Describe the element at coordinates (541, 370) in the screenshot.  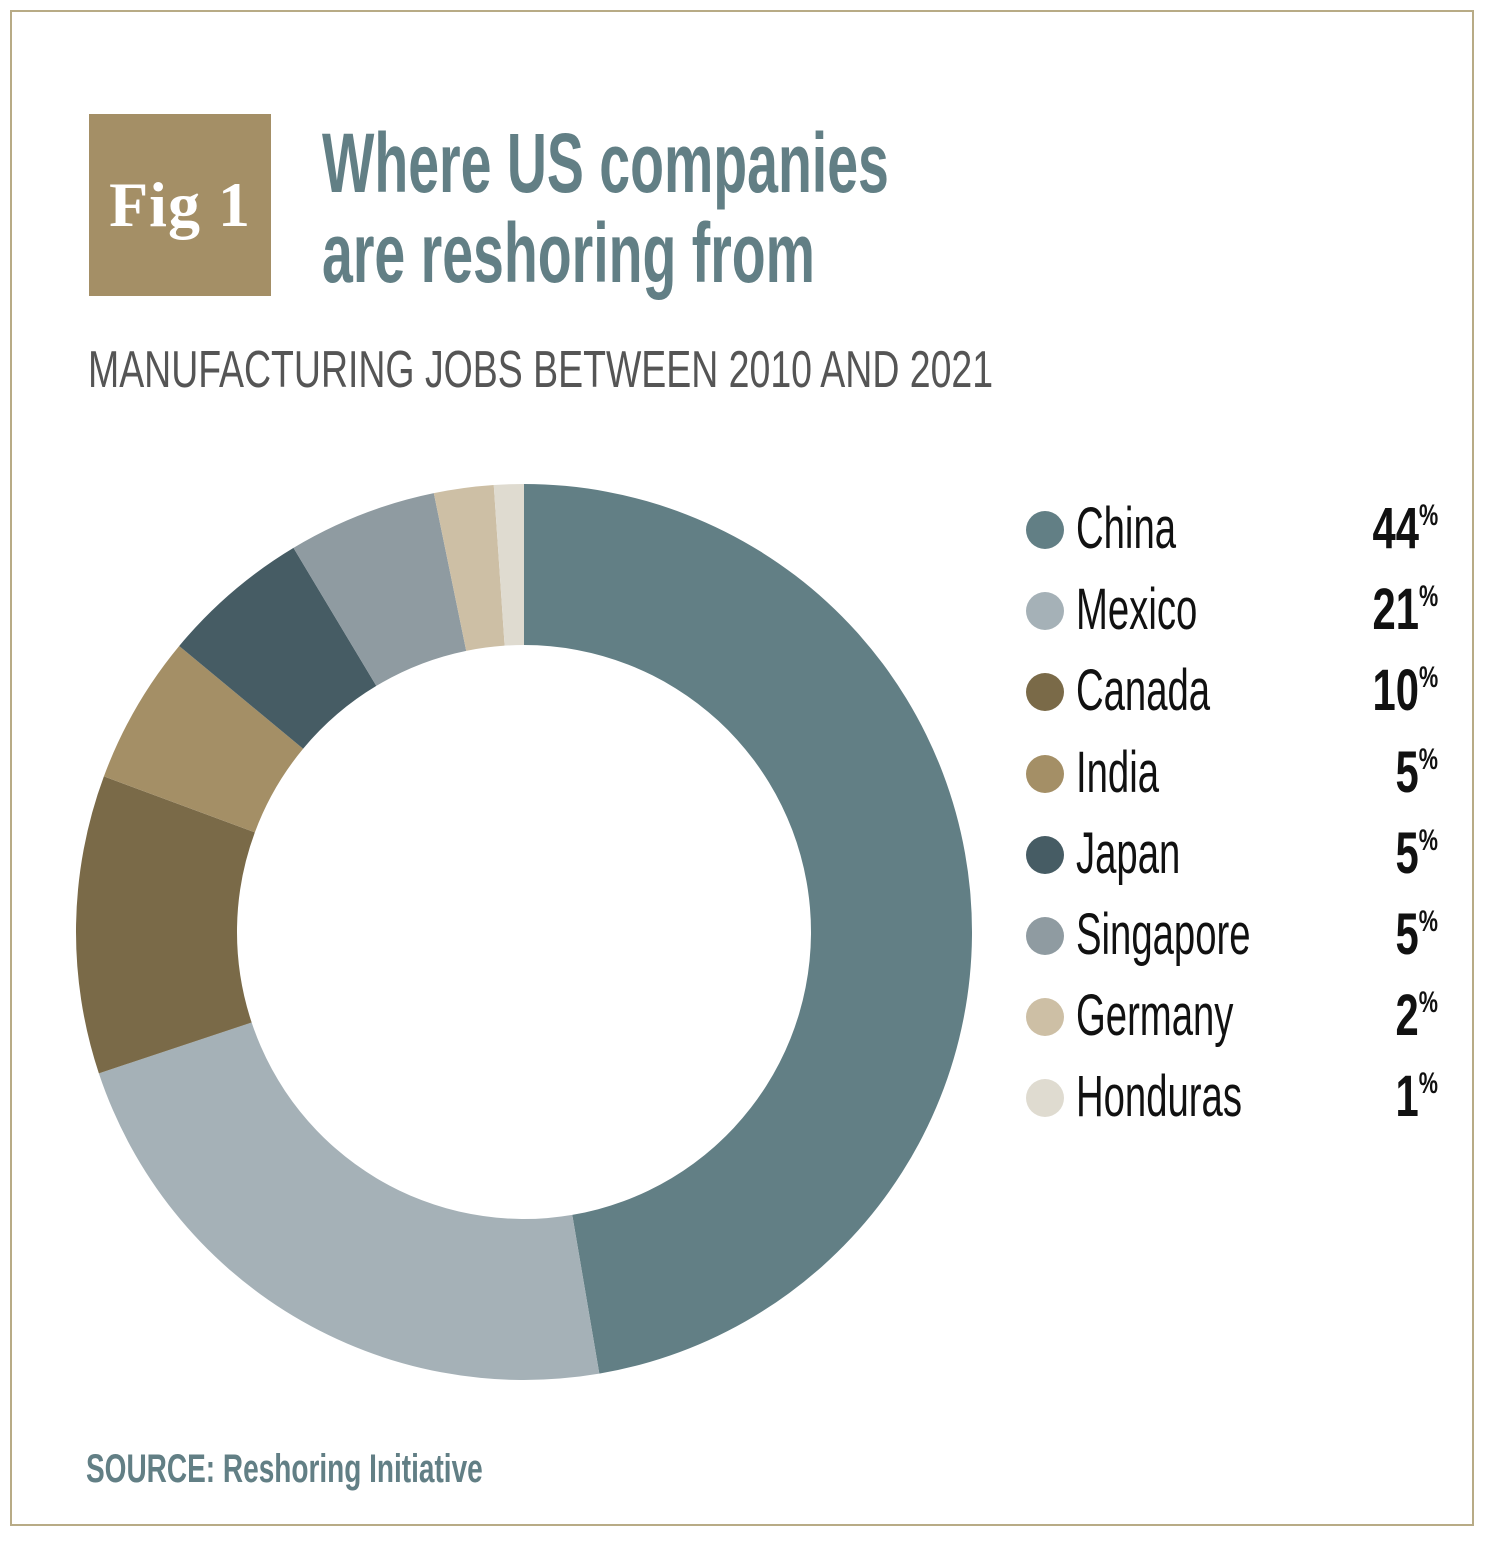
I see `chart-subtitle-text: MANUFACTURING JOBS BETWEEN 2010 AND 2021` at that location.